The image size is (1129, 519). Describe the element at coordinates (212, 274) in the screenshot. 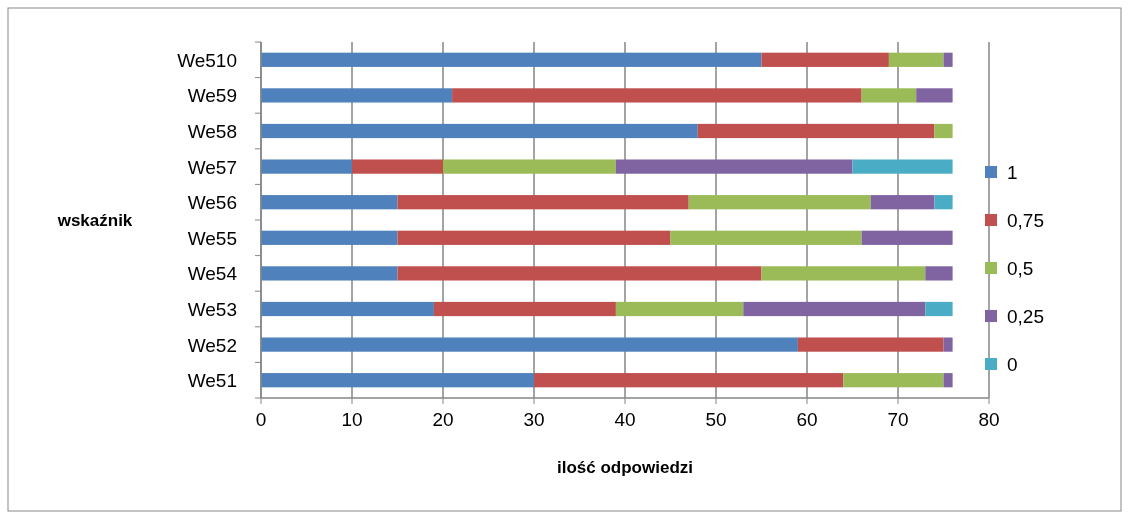

I see `y-tick-label: We54` at that location.